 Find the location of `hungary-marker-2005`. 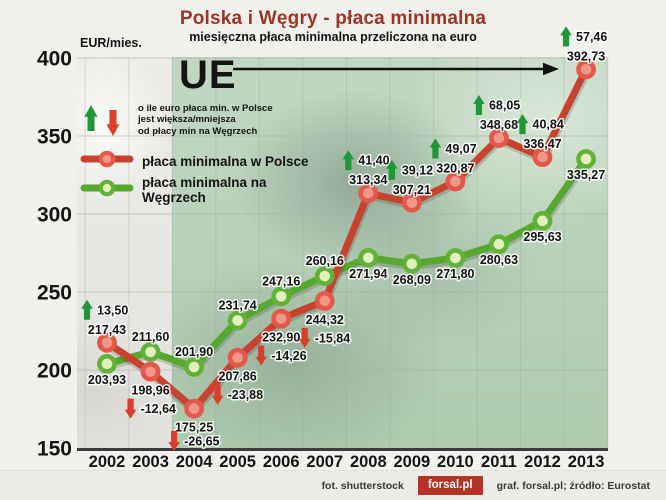

hungary-marker-2005 is located at coordinates (237, 320).